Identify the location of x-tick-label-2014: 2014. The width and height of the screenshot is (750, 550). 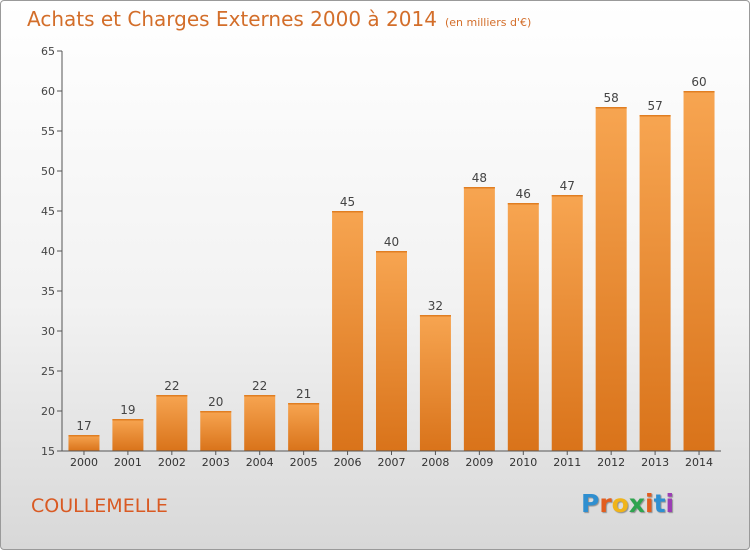
(699, 462).